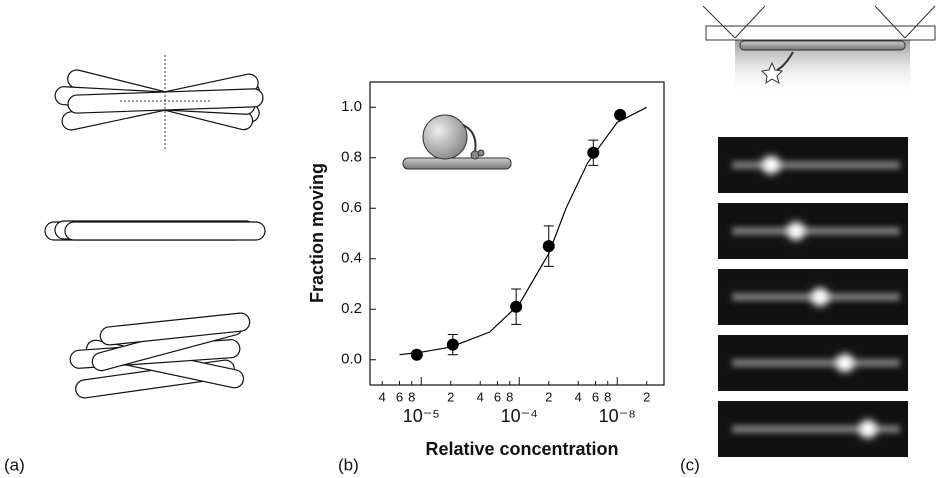 This screenshot has width=947, height=478. Describe the element at coordinates (351, 359) in the screenshot. I see `y-tick-label: 0.0` at that location.